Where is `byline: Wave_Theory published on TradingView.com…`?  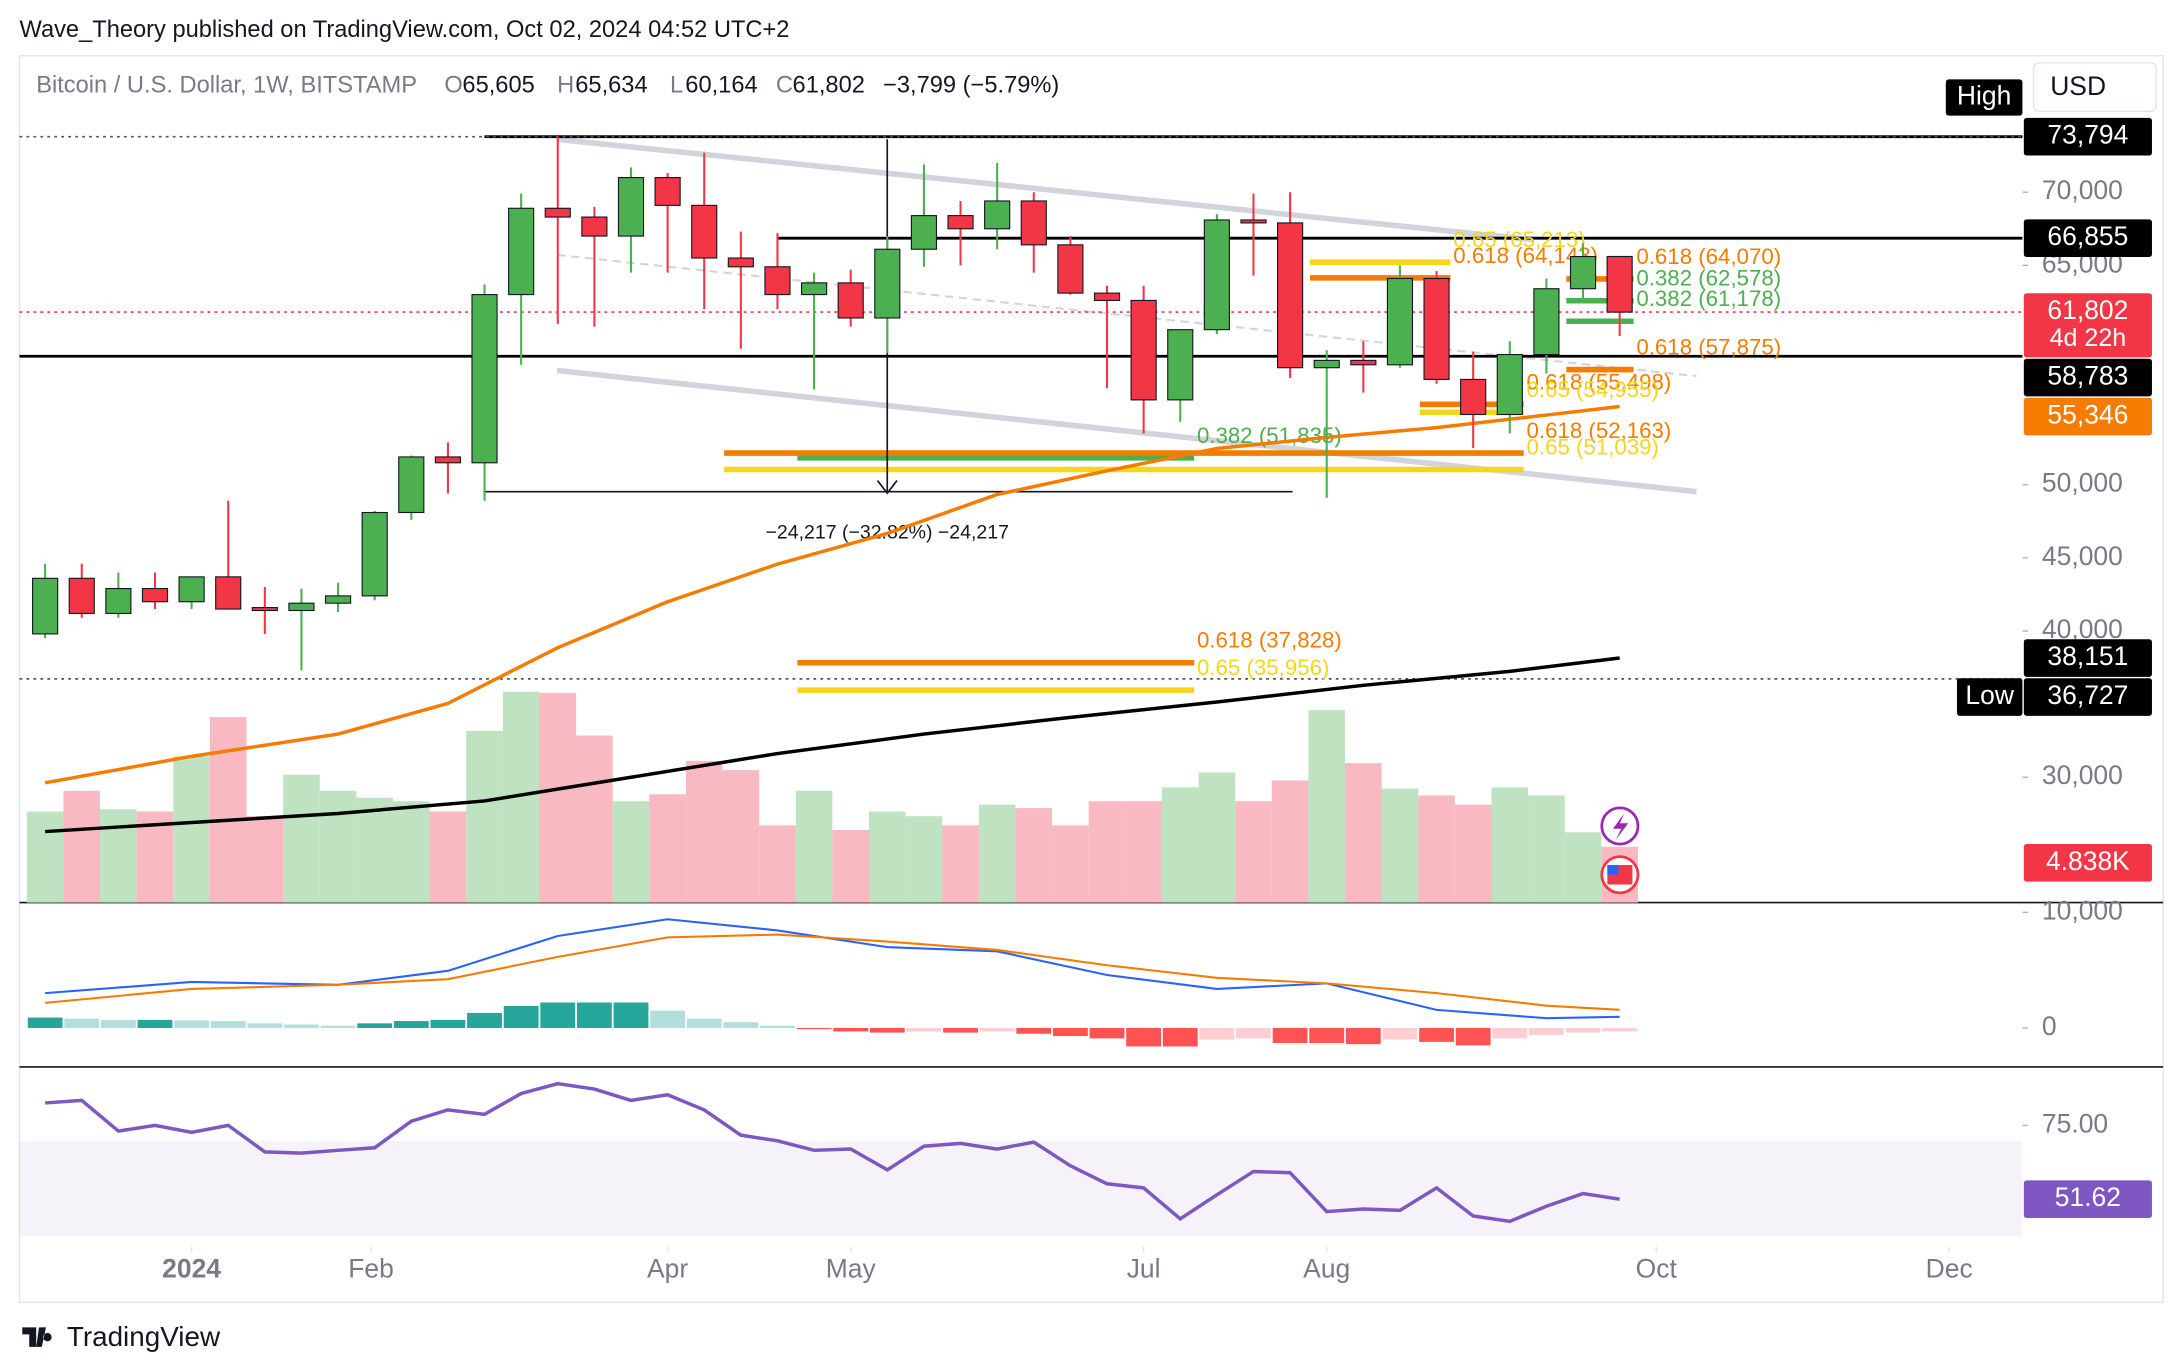
byline: Wave_Theory published on TradingView.com… is located at coordinates (404, 30).